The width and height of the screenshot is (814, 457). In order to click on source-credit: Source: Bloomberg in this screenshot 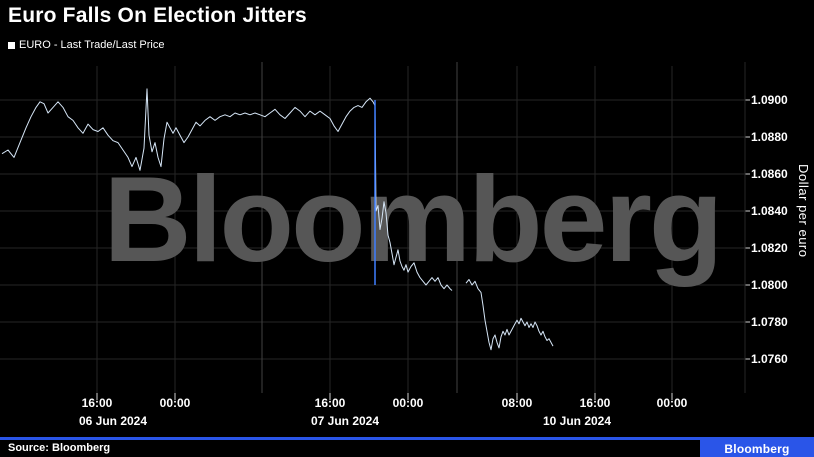, I will do `click(59, 448)`.